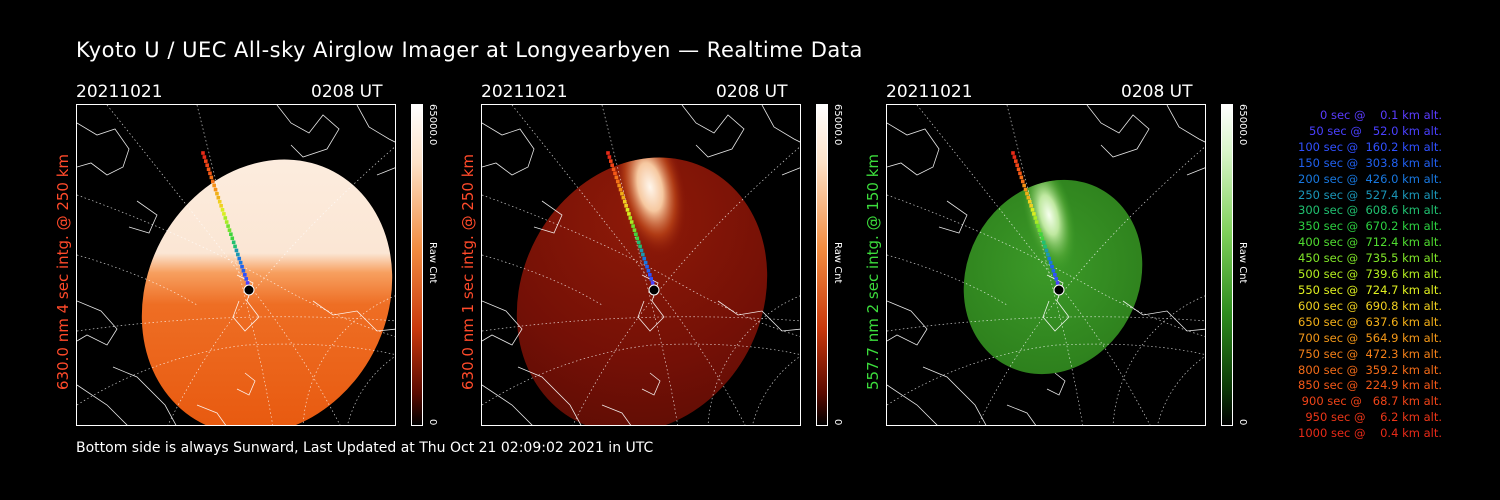  Describe the element at coordinates (1368, 162) in the screenshot. I see `legend-row: 150 sec @ 303.8 km alt.` at that location.